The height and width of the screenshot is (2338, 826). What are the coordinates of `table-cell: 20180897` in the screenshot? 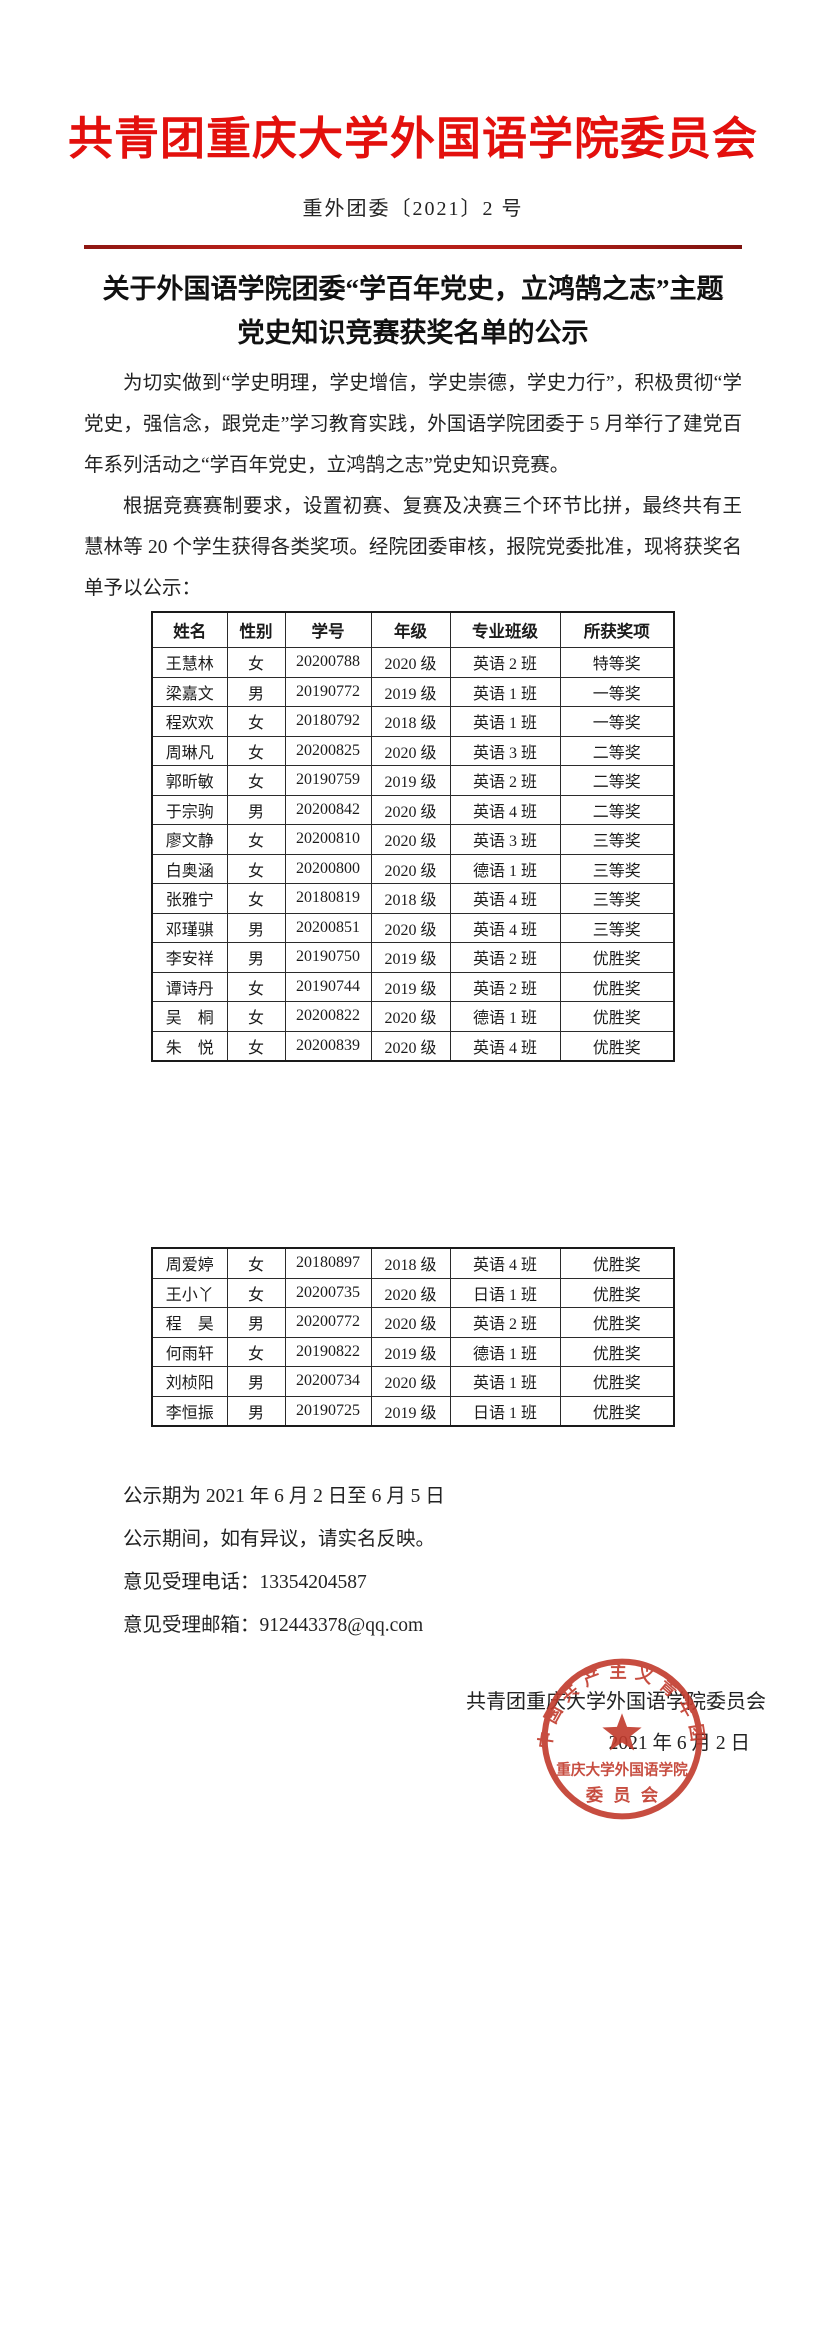 It's located at (328, 1263).